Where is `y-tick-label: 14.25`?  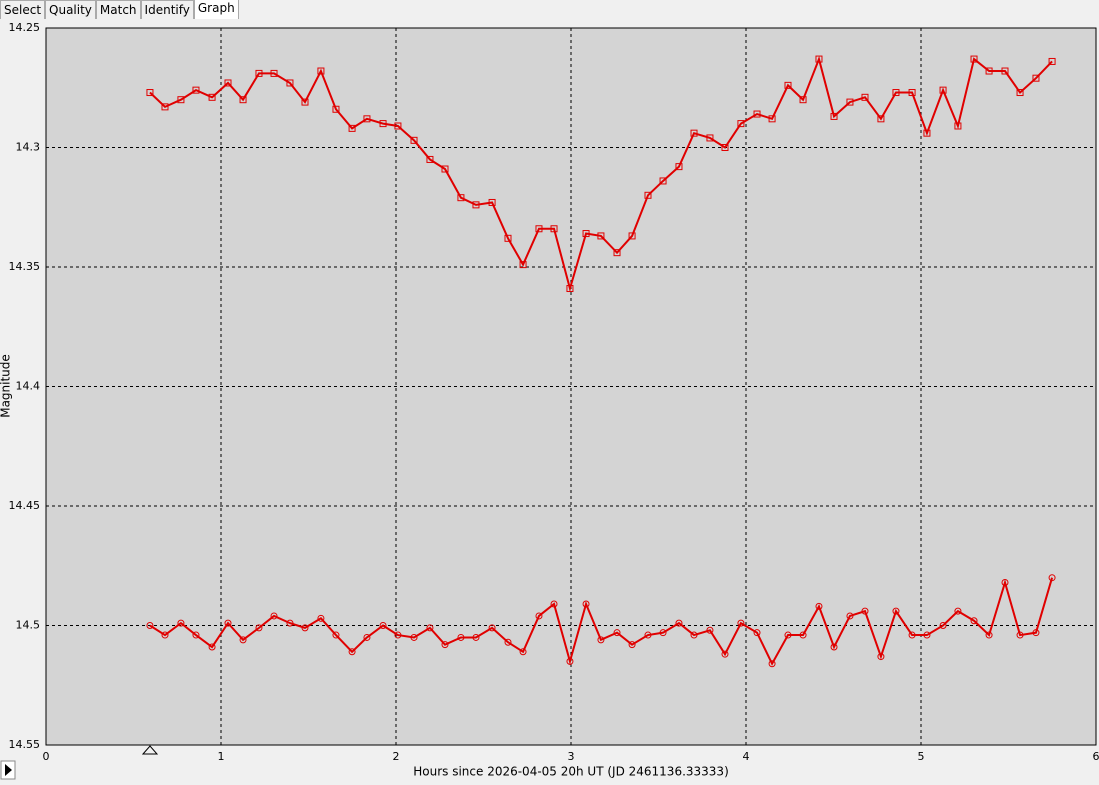
y-tick-label: 14.25 is located at coordinates (25, 27).